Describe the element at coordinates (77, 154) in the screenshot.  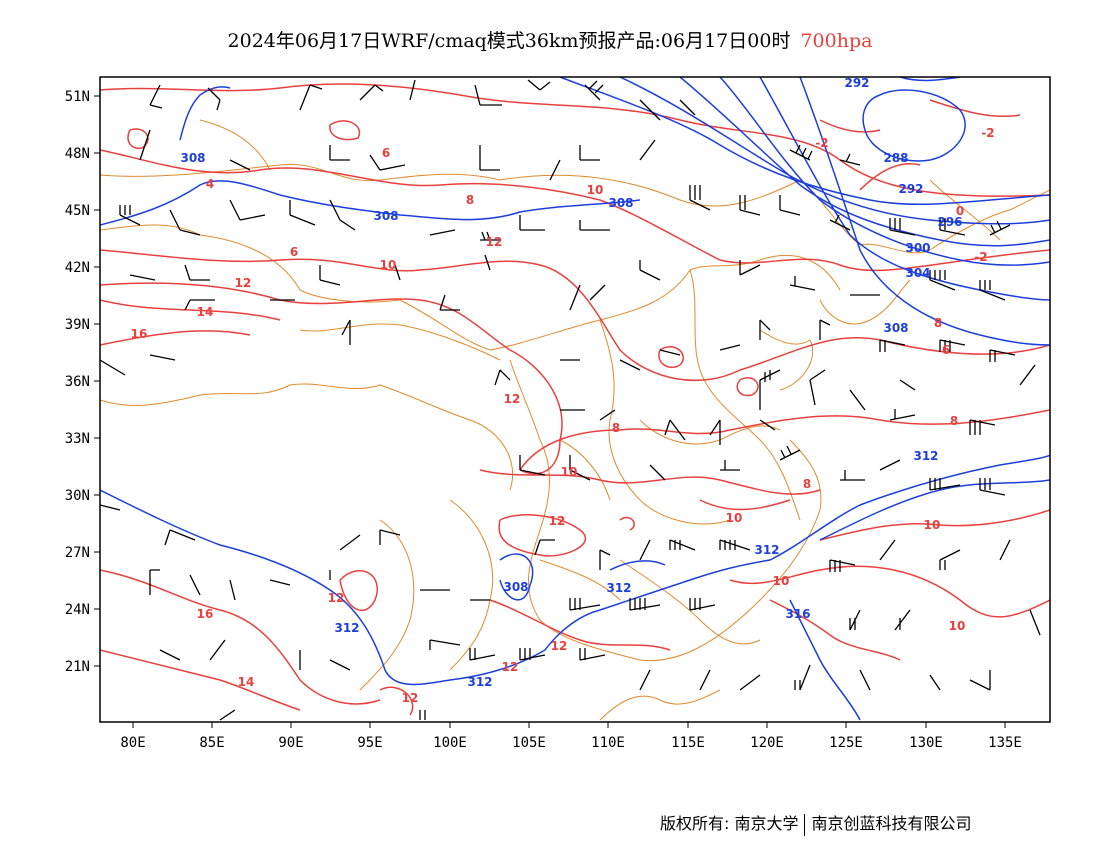
I see `lat-label: 48N` at that location.